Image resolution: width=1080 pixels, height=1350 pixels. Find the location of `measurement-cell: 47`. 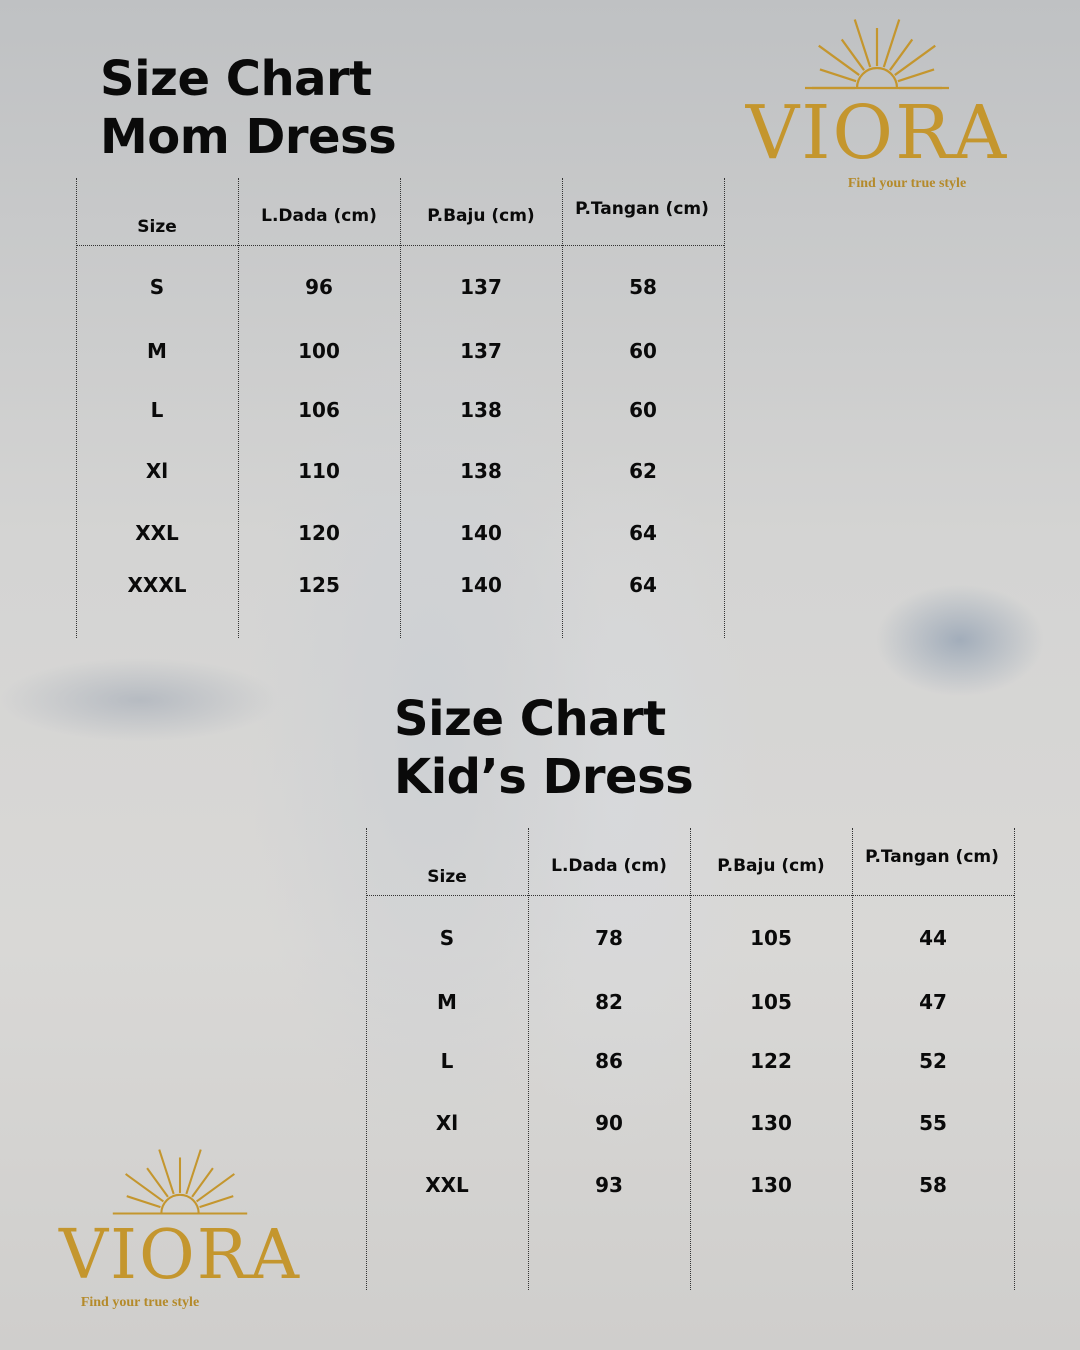

measurement-cell: 47 is located at coordinates (933, 1002).